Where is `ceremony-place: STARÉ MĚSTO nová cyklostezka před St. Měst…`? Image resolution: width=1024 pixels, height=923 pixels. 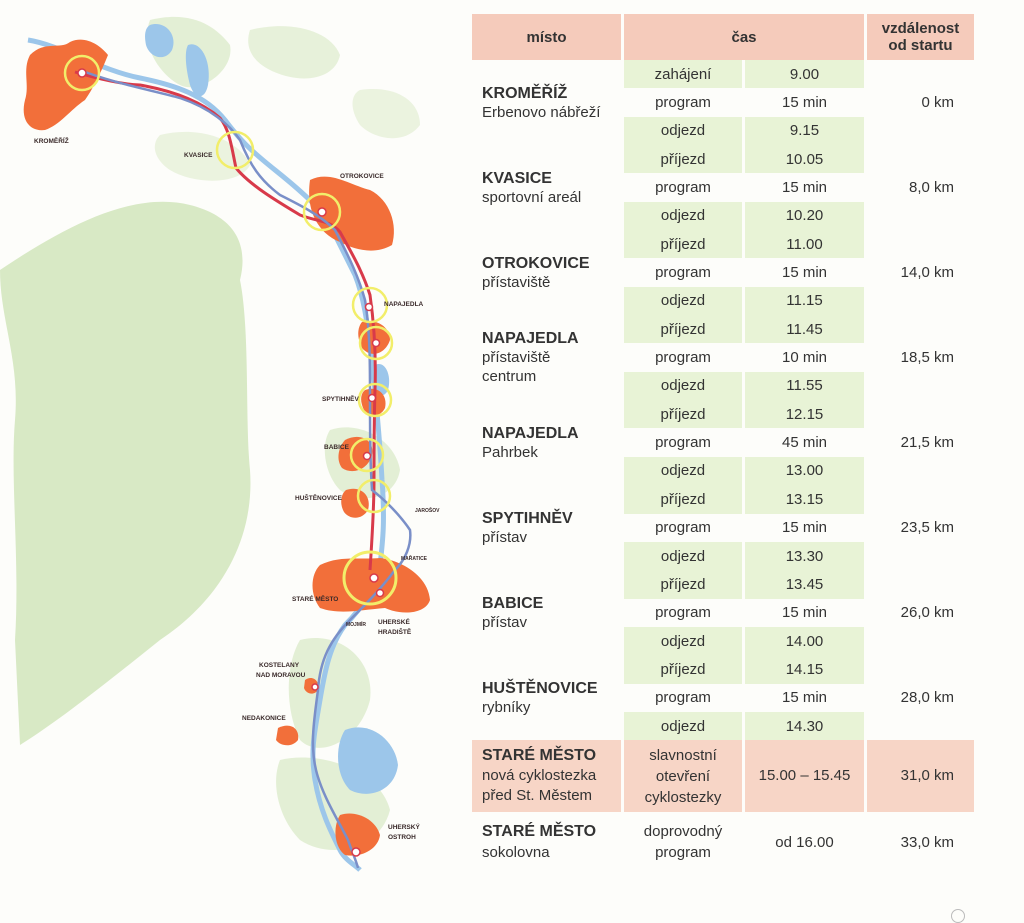
ceremony-place: STARÉ MĚSTO nová cyklostezka před St. Měst… is located at coordinates (546, 776).